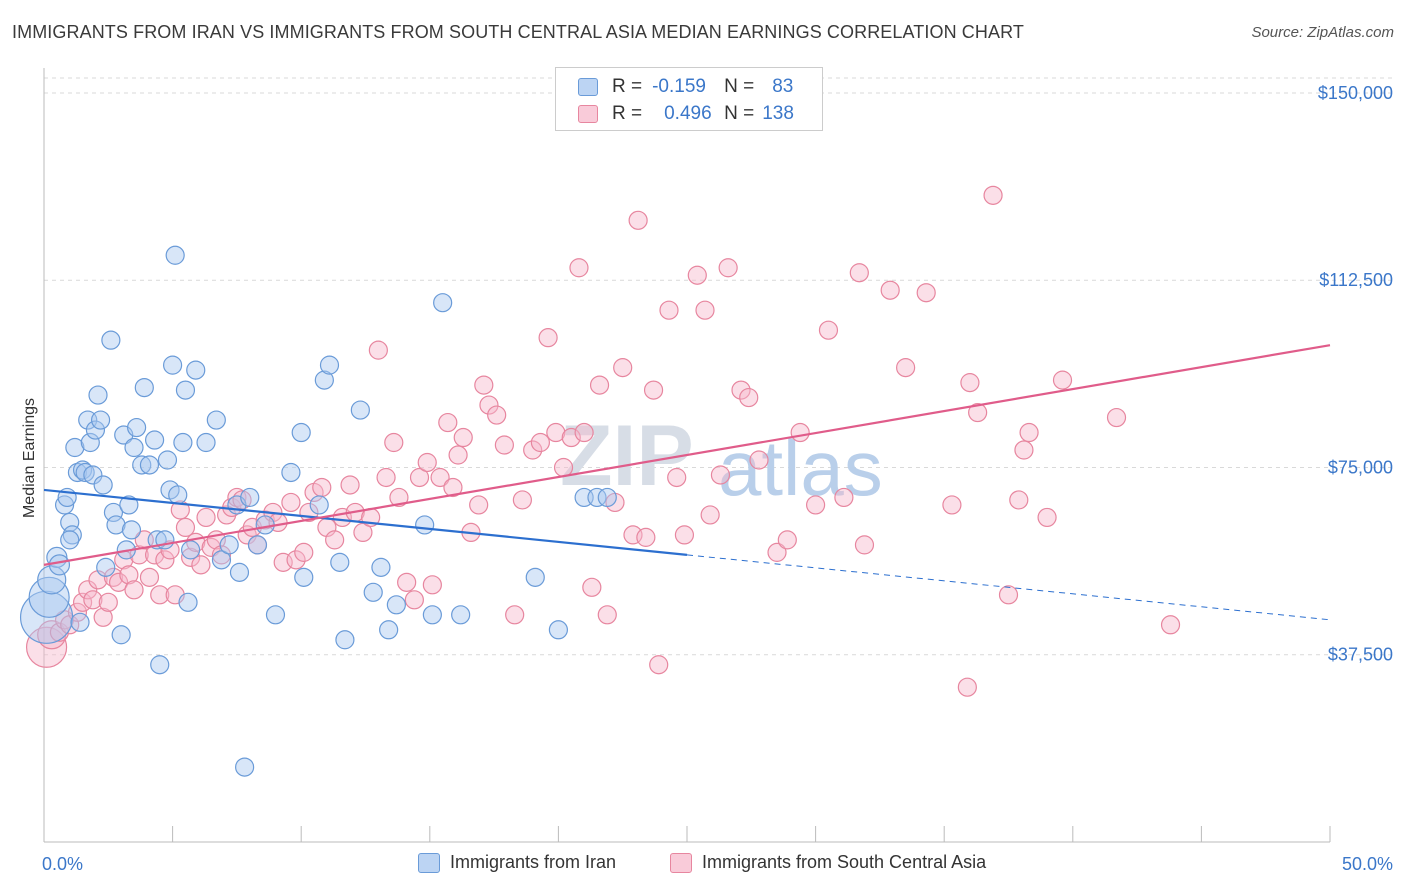  Describe the element at coordinates (29, 458) in the screenshot. I see `y-axis-label: Median Earnings` at that location.